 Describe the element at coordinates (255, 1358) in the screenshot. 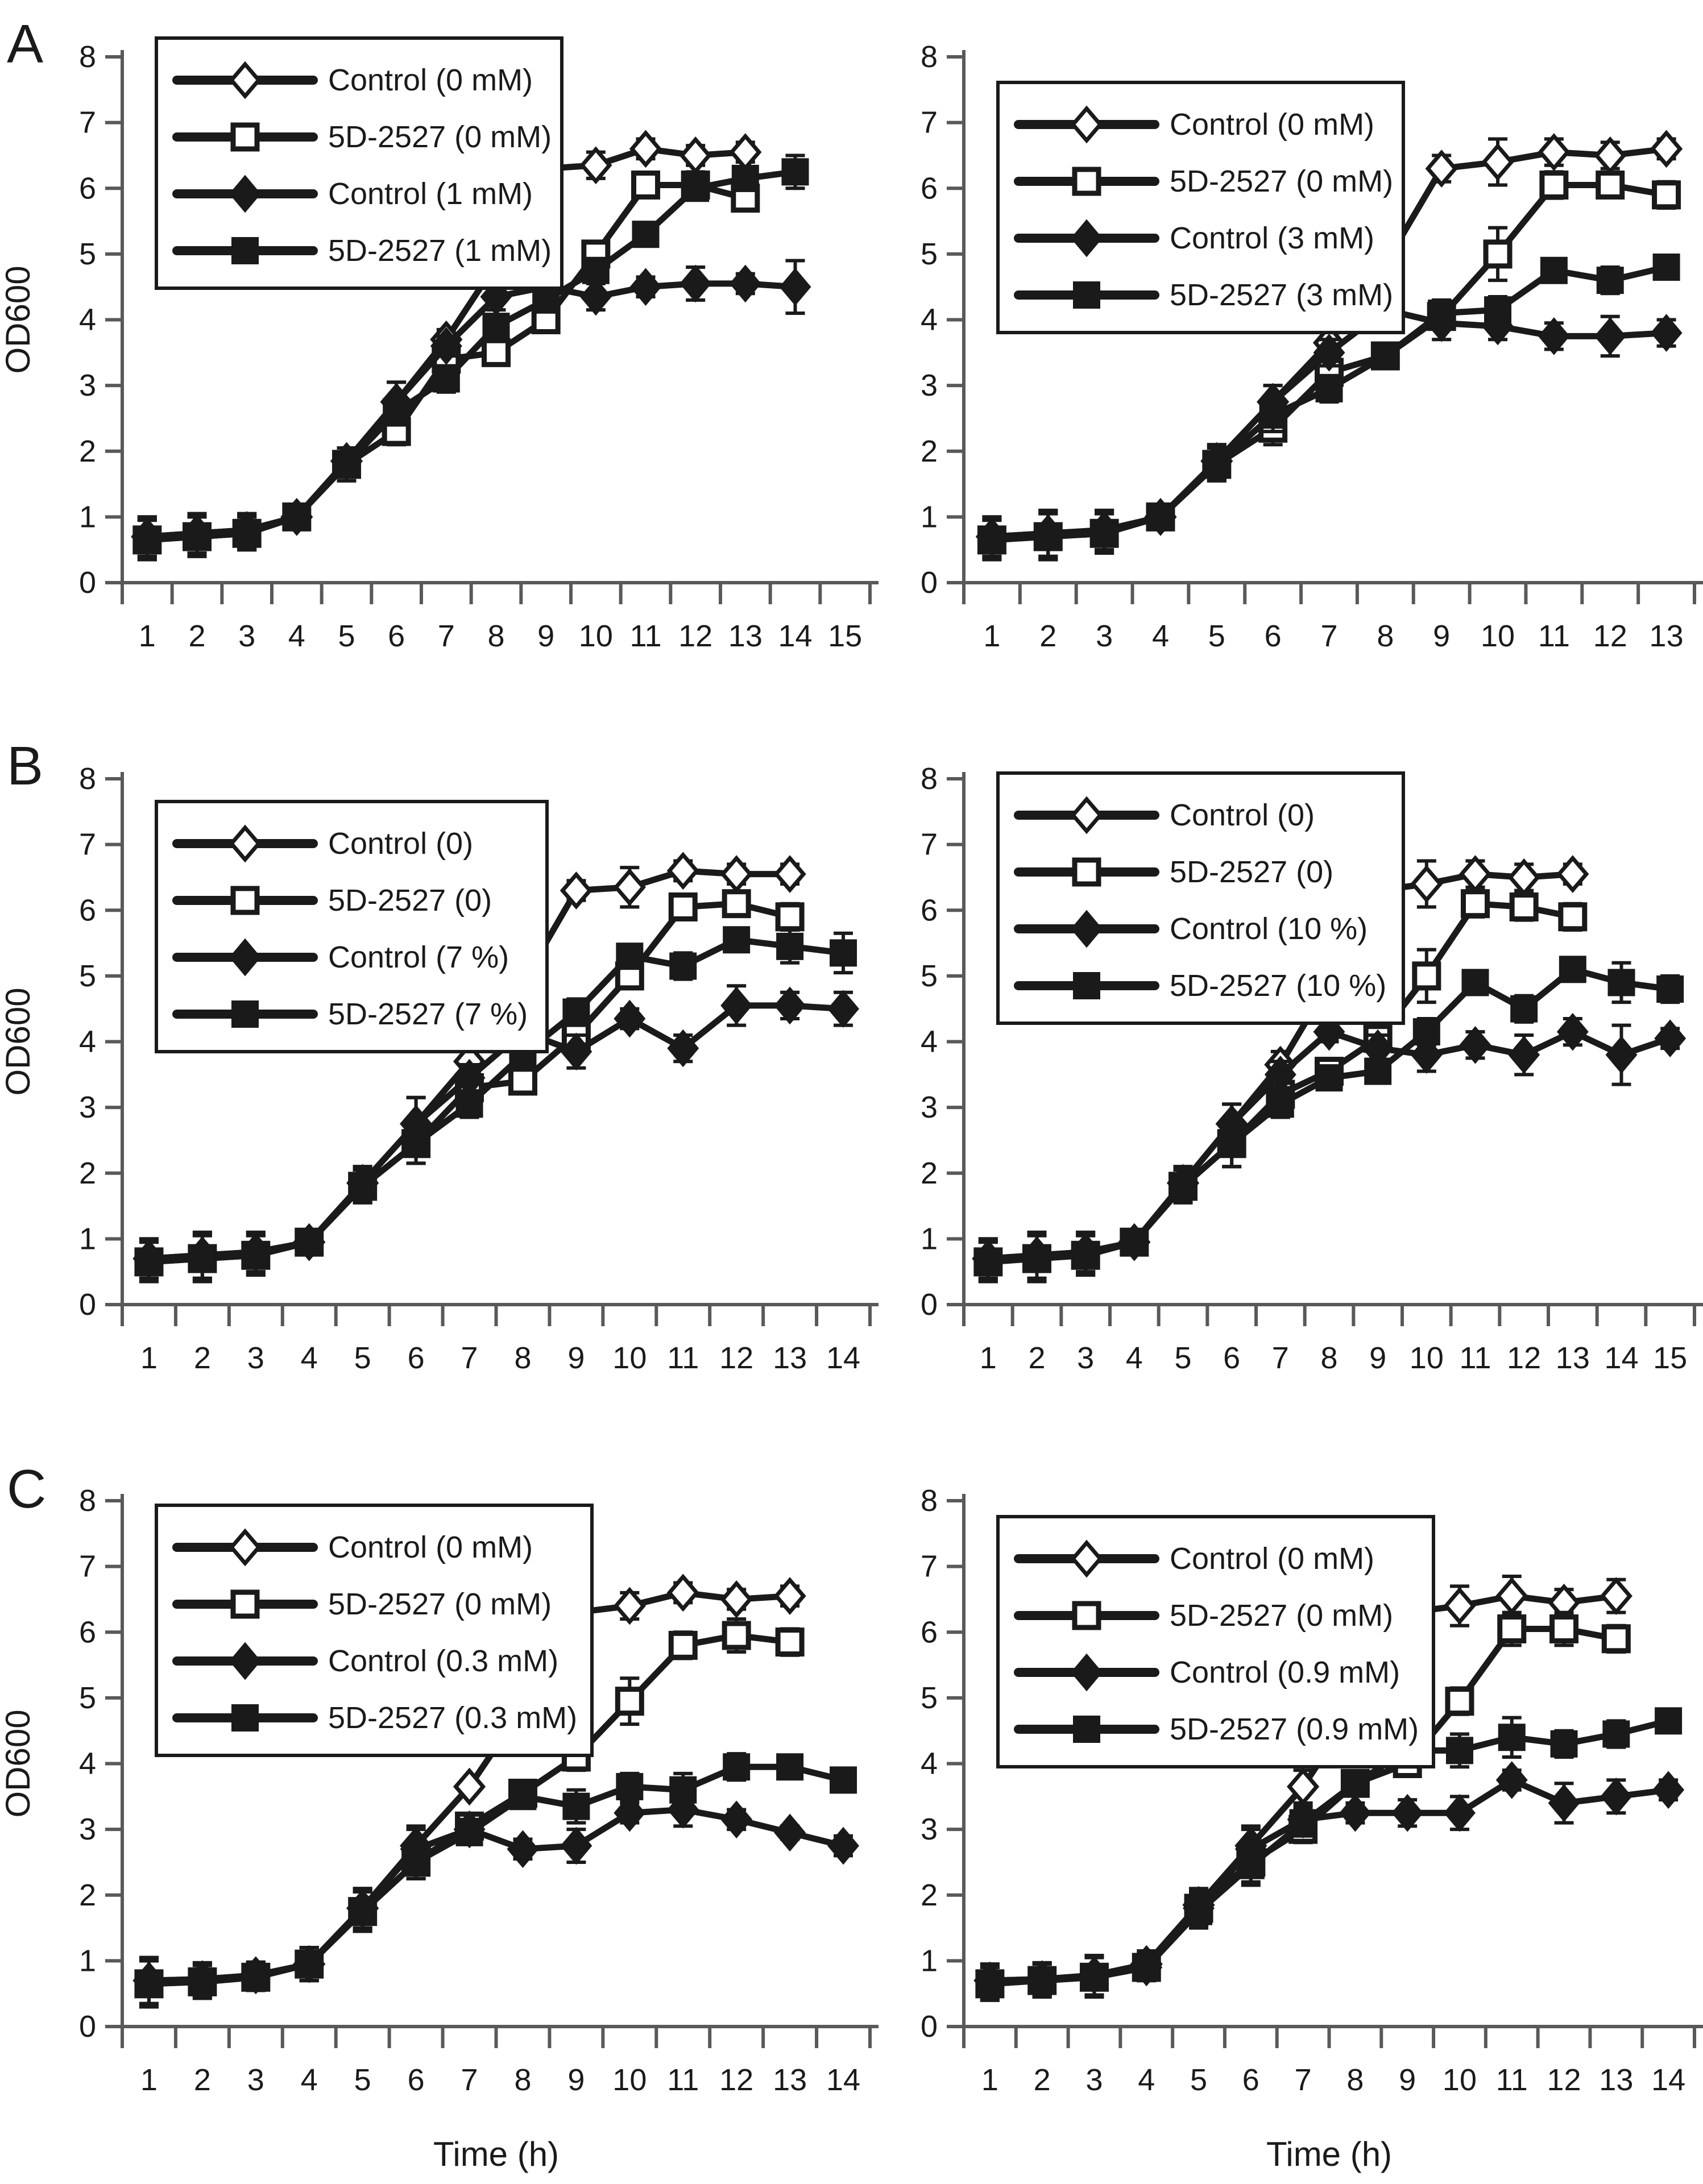

I see `x-tick-label: 3` at that location.